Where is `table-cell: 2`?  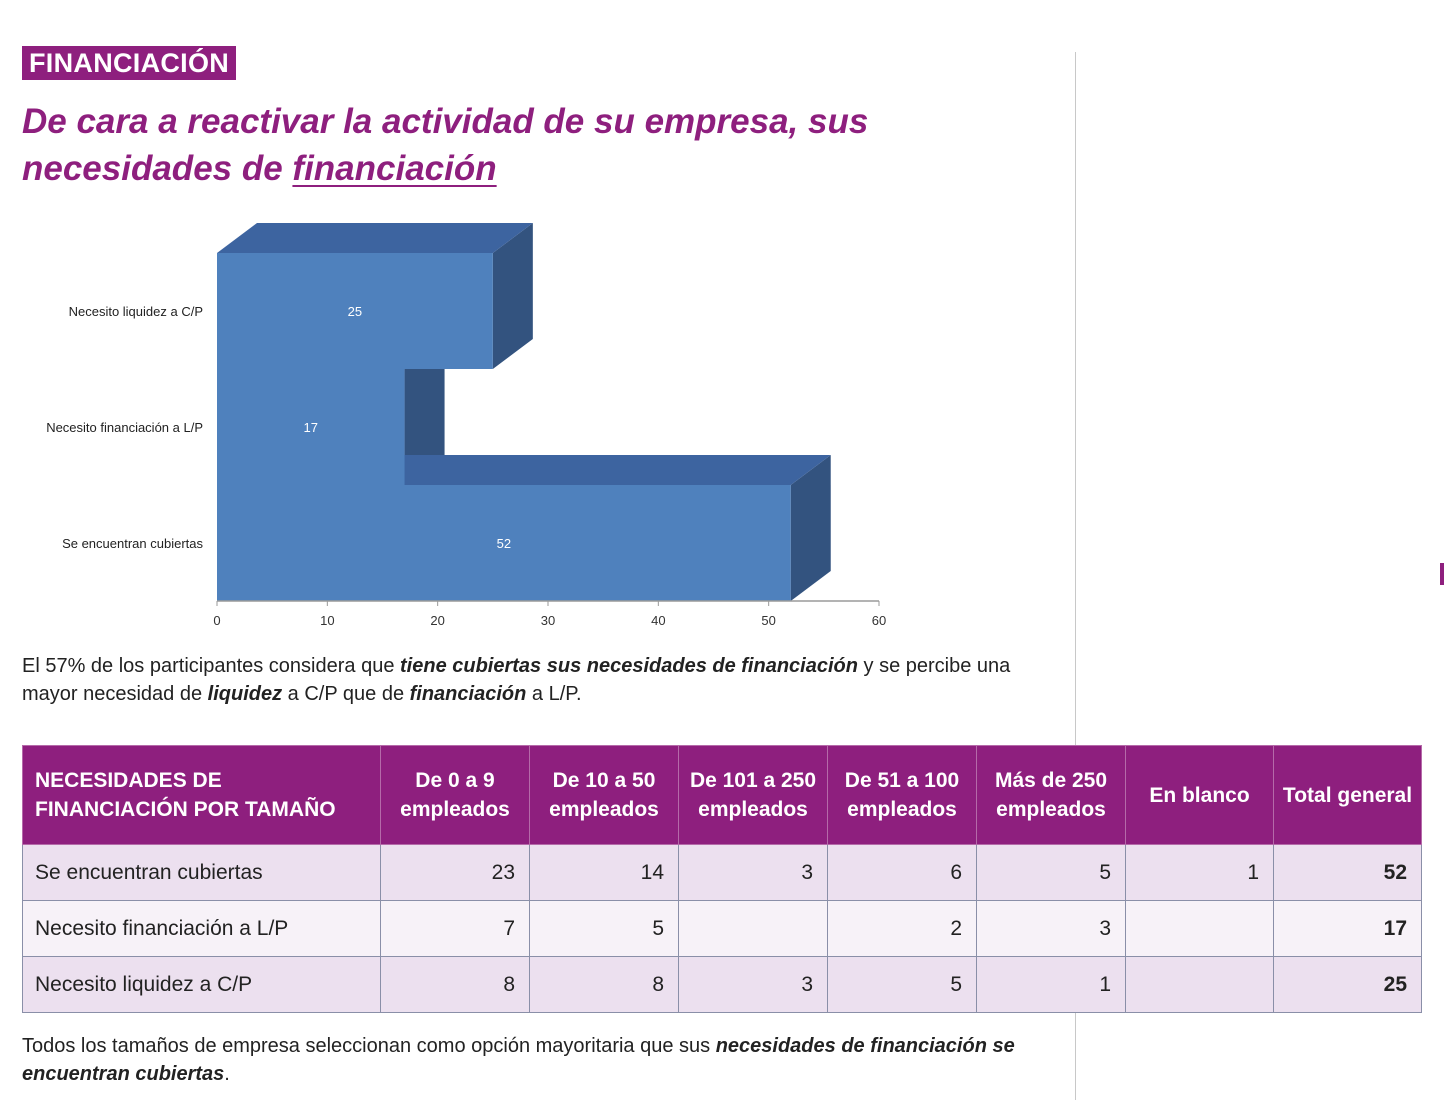 table-cell: 2 is located at coordinates (902, 928).